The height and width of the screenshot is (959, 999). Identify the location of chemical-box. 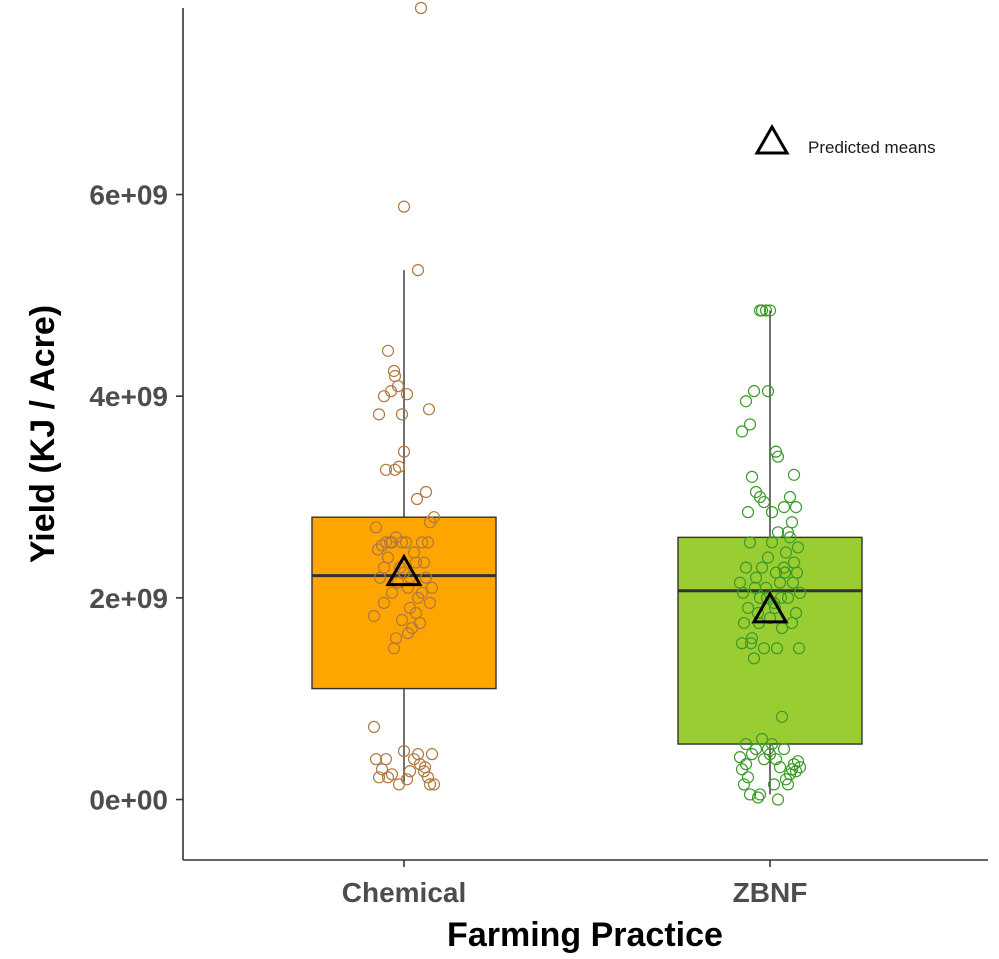
(404, 603).